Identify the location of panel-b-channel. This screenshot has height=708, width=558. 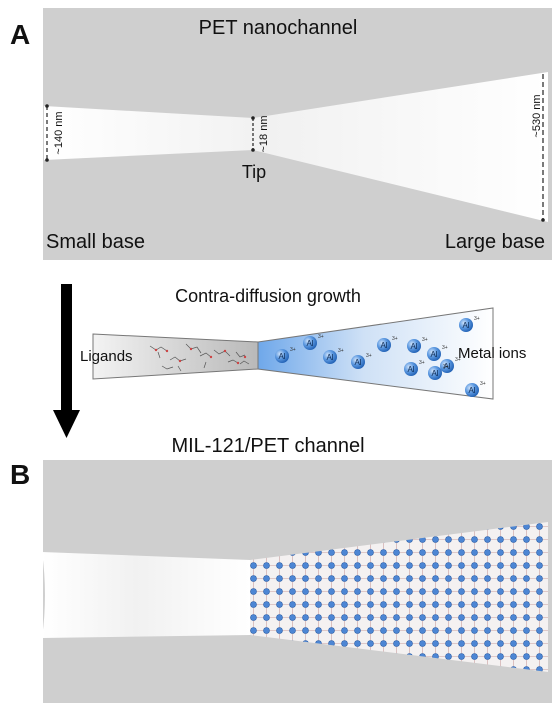
(146, 595).